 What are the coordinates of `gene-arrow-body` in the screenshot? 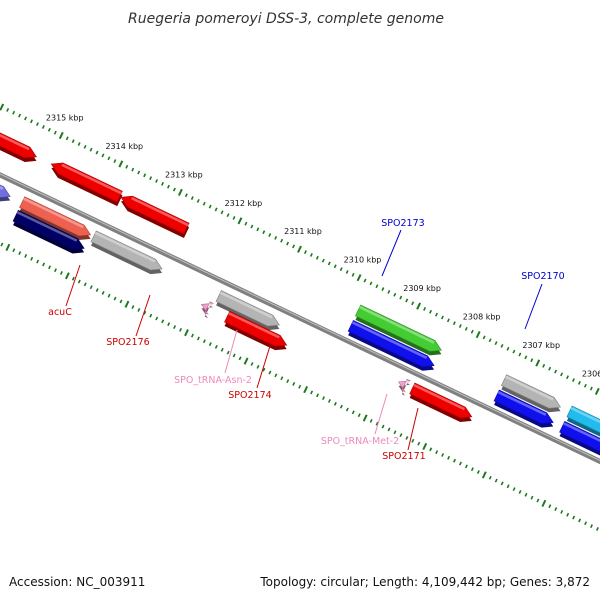 It's located at (155, 215).